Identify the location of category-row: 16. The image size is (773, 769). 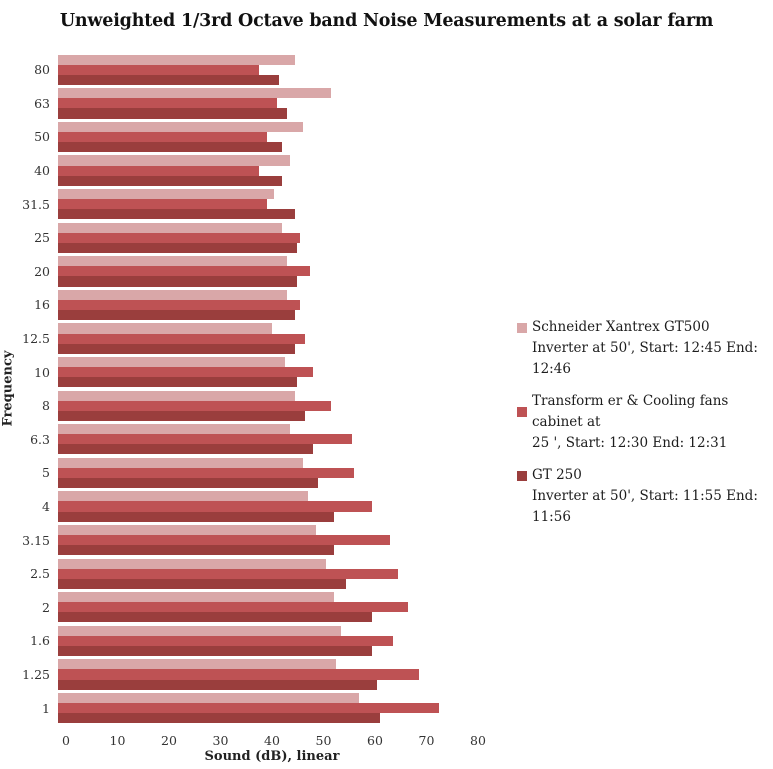
(239, 305).